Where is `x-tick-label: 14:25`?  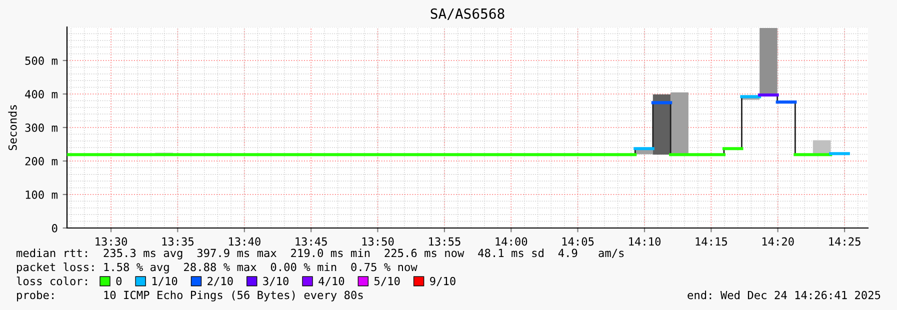 x-tick-label: 14:25 is located at coordinates (844, 241).